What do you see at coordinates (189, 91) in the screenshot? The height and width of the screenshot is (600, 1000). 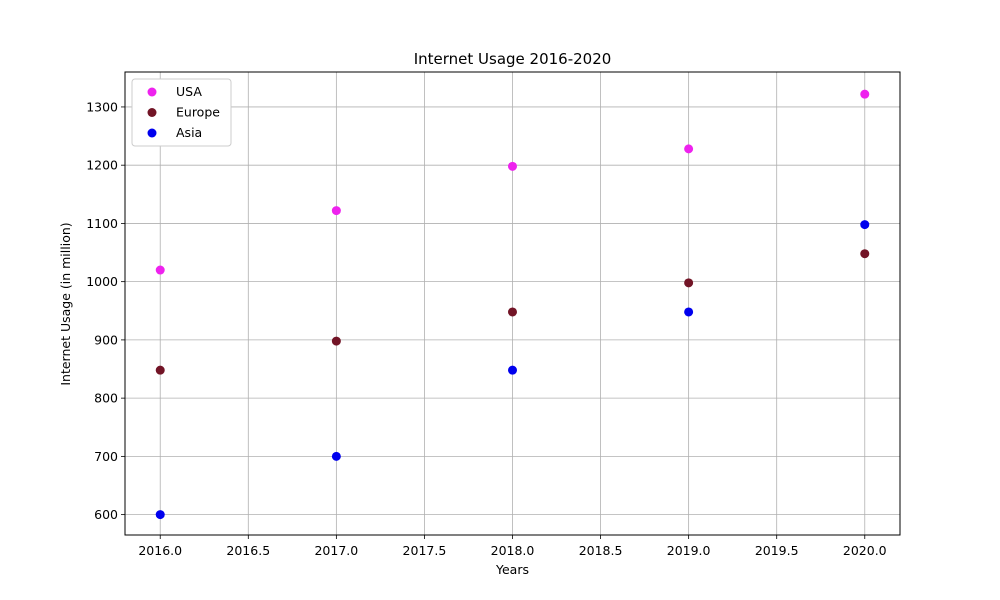 I see `legend-label-usa: USA` at bounding box center [189, 91].